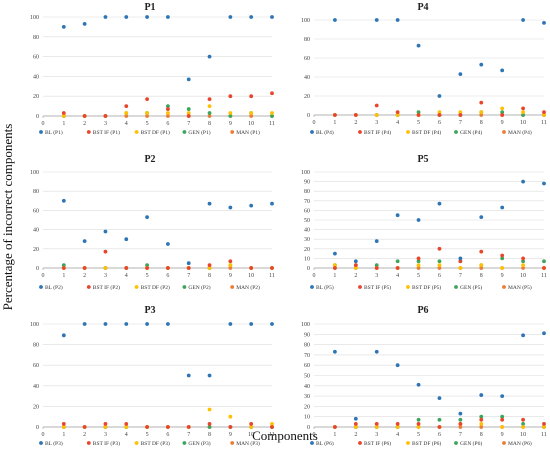 This screenshot has height=474, width=550. I want to click on x-tick-label: 11, so click(544, 435).